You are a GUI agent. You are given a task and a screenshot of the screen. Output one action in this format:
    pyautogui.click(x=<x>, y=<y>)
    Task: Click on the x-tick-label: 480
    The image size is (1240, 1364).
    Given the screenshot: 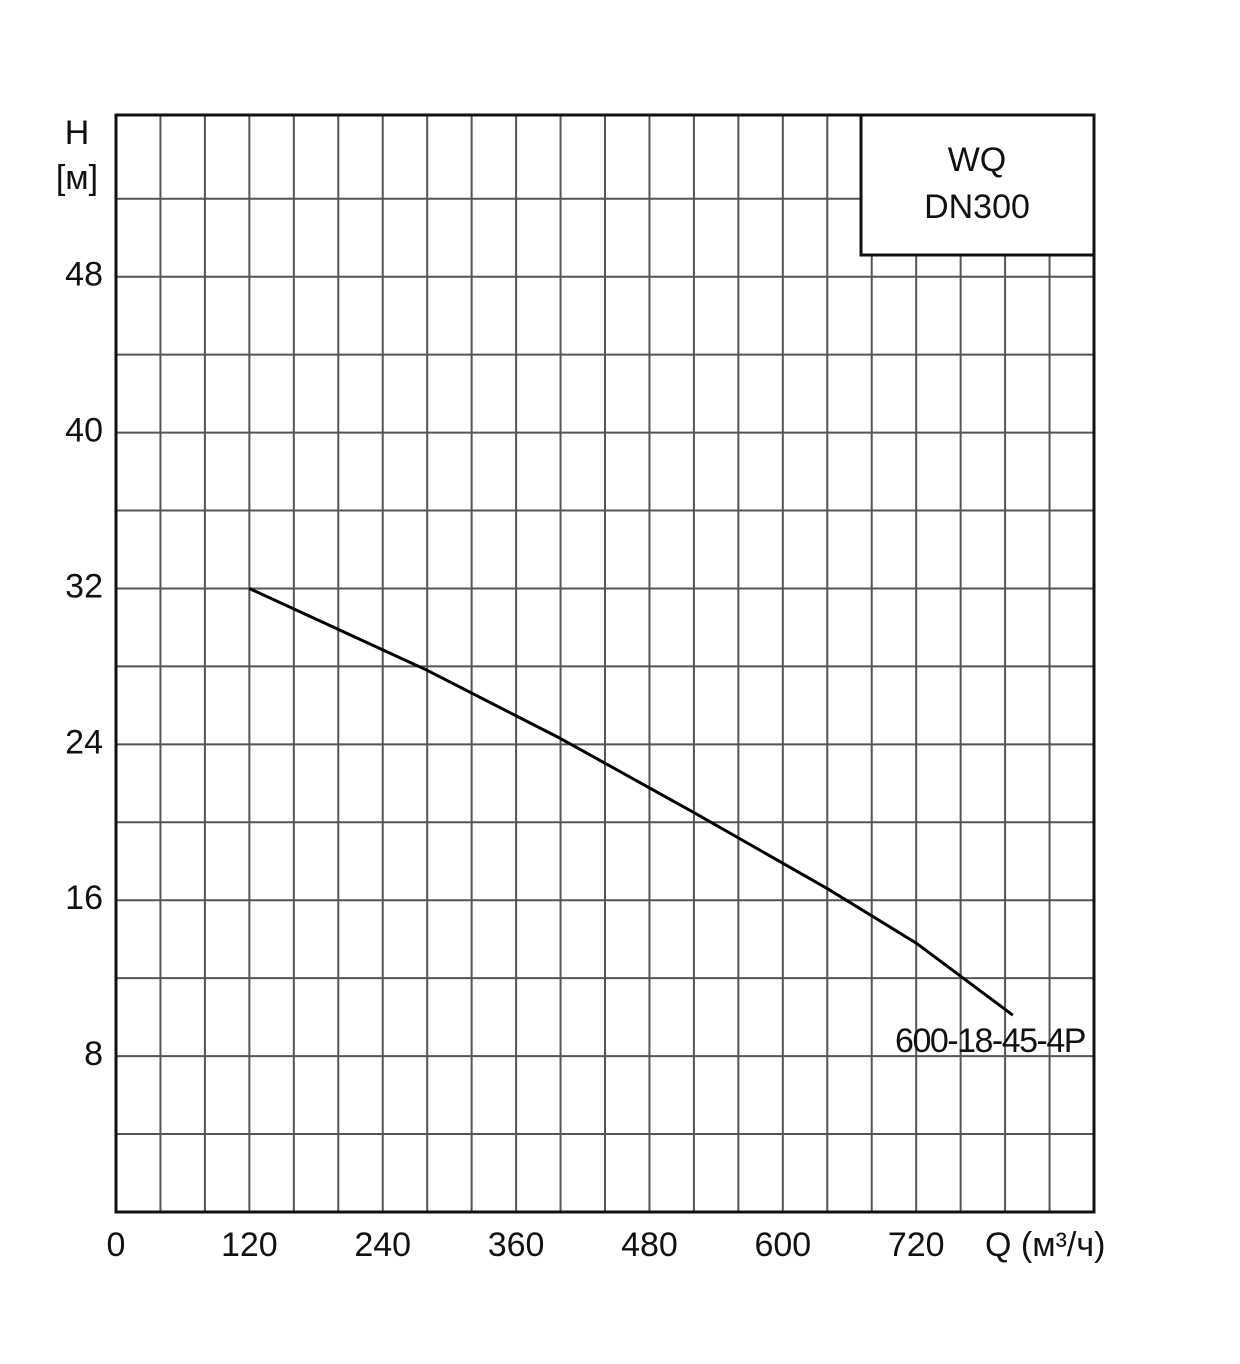 What is the action you would take?
    pyautogui.click(x=649, y=1245)
    